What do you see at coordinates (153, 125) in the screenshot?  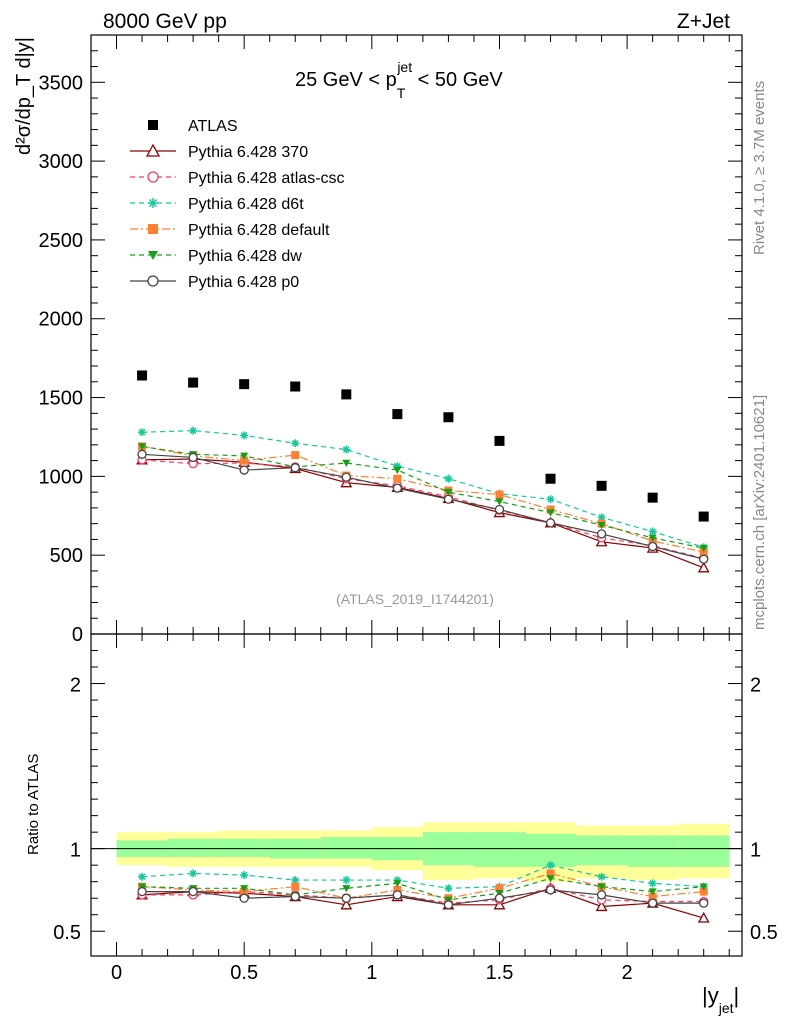 I see `legend-marker-atlas` at bounding box center [153, 125].